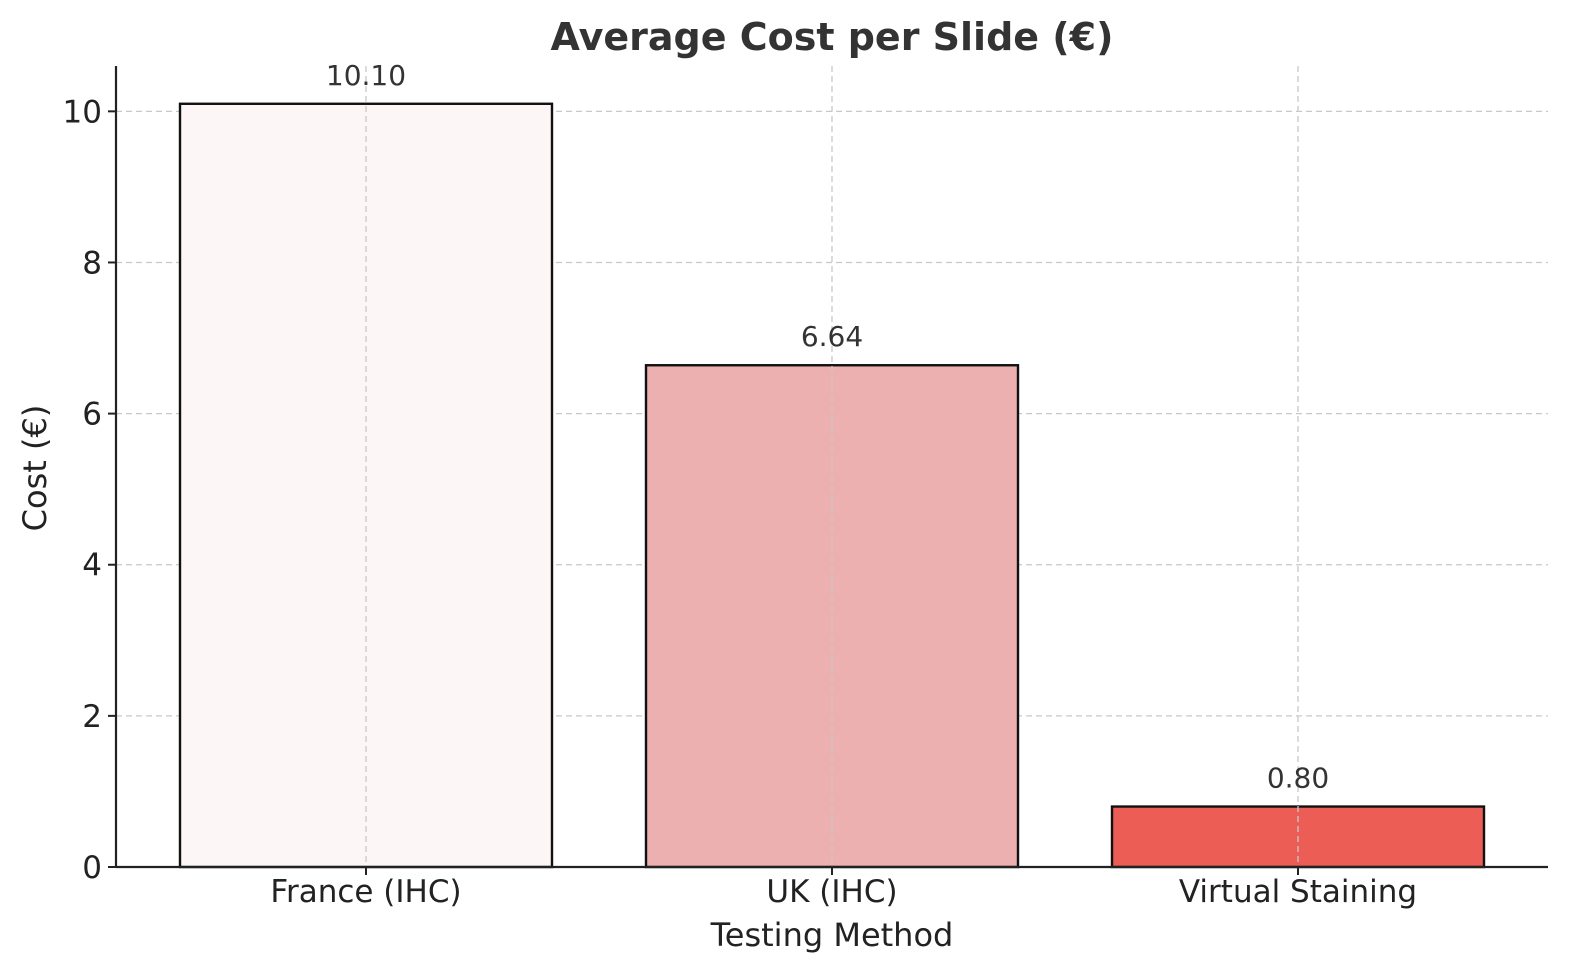  I want to click on y-axis-label: Cost (€), so click(35, 468).